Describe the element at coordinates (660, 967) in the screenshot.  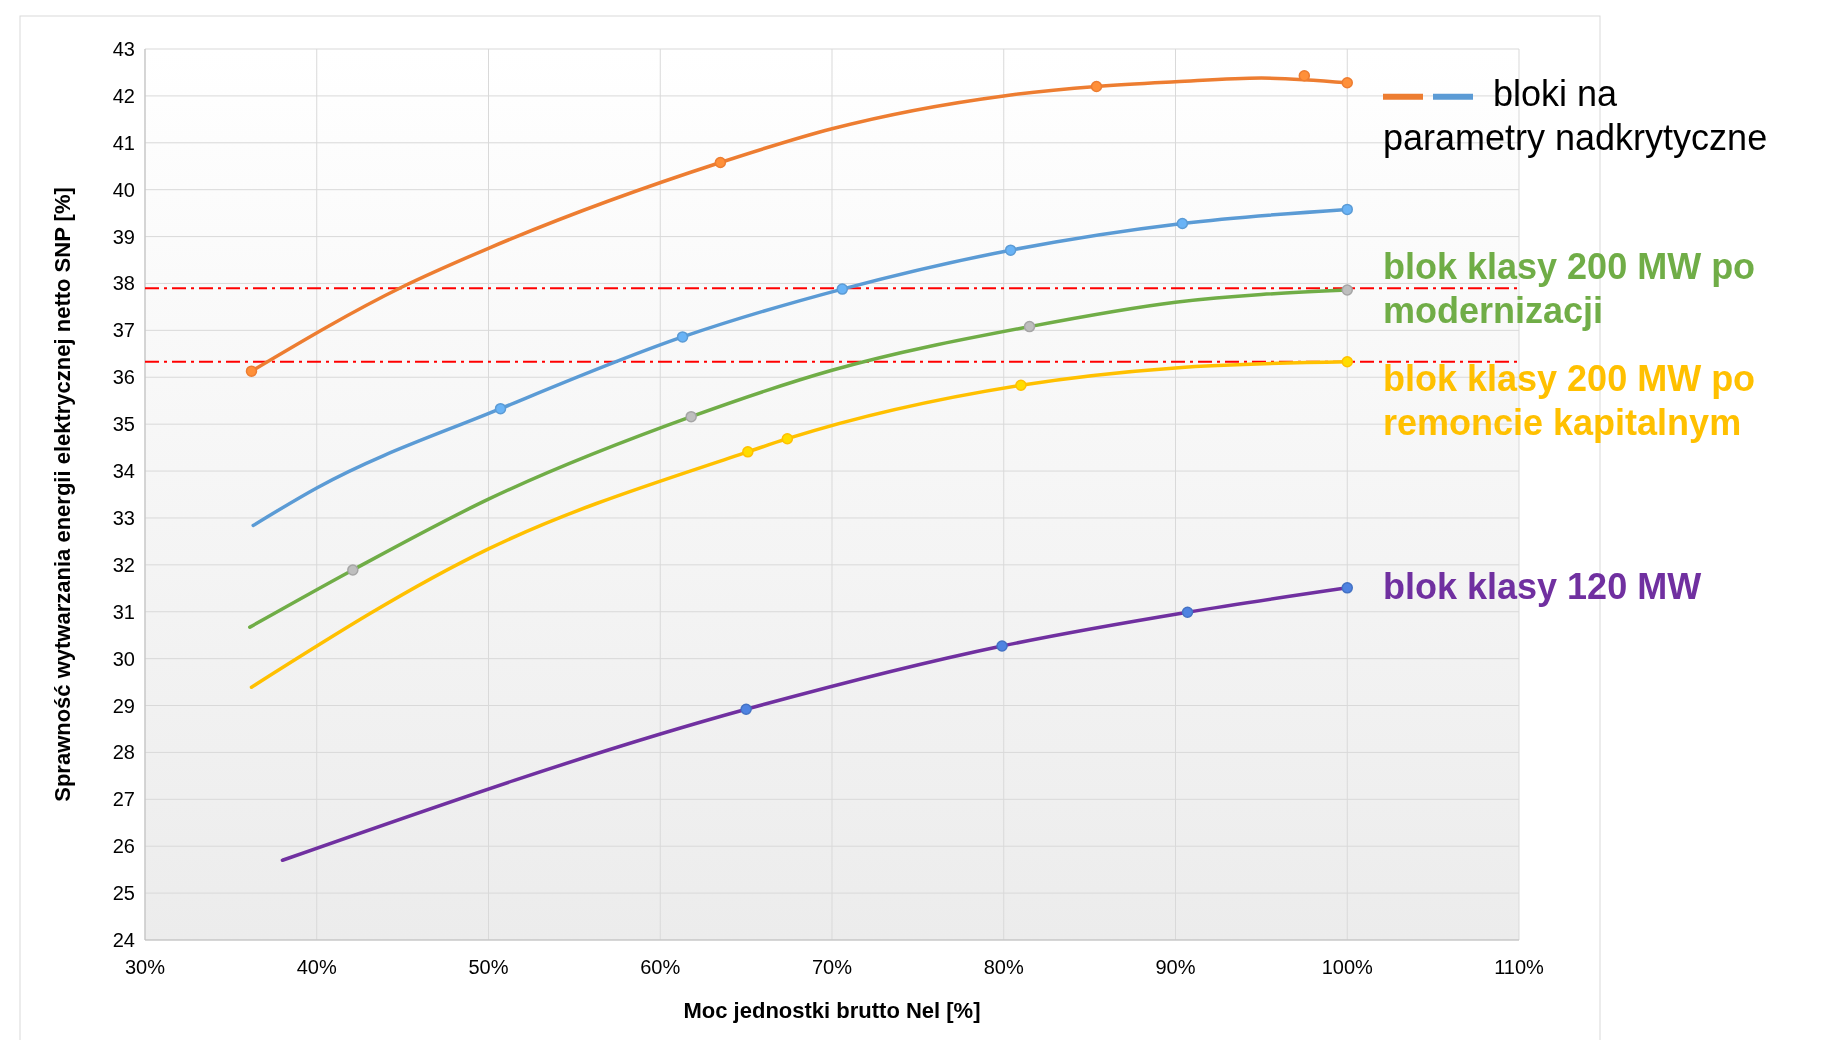
I see `x-tick-label: 60%` at that location.